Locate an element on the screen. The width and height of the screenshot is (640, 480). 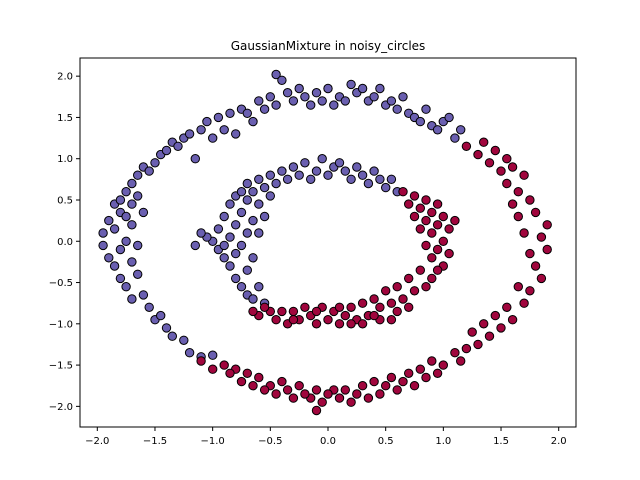
y-tick-label: 1.5 is located at coordinates (65, 118).